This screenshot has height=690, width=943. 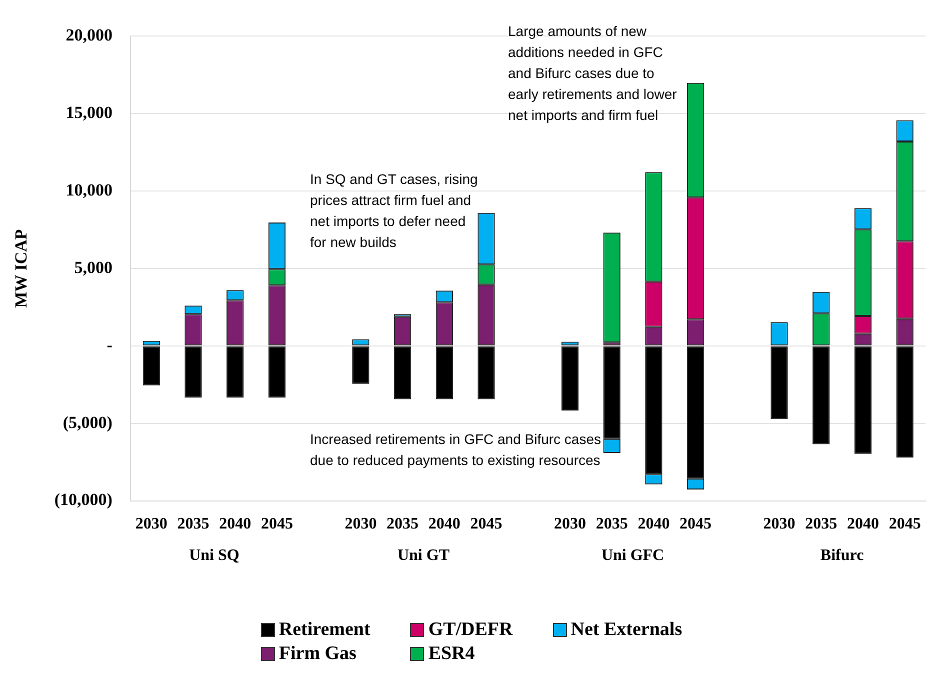 What do you see at coordinates (324, 630) in the screenshot?
I see `legend-label: Retirement` at bounding box center [324, 630].